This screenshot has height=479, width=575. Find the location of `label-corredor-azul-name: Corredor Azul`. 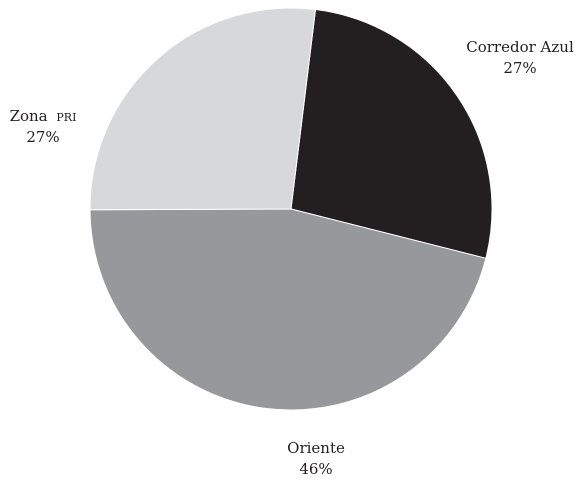

label-corredor-azul-name: Corredor Azul is located at coordinates (520, 47).